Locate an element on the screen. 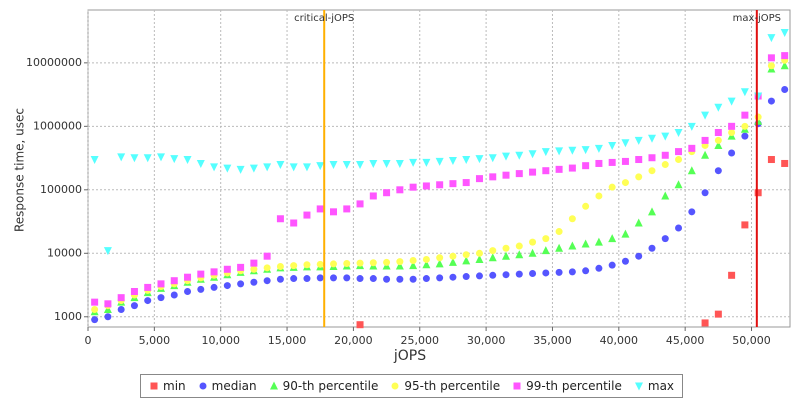  y-tick-label: 10000 is located at coordinates (64, 252).